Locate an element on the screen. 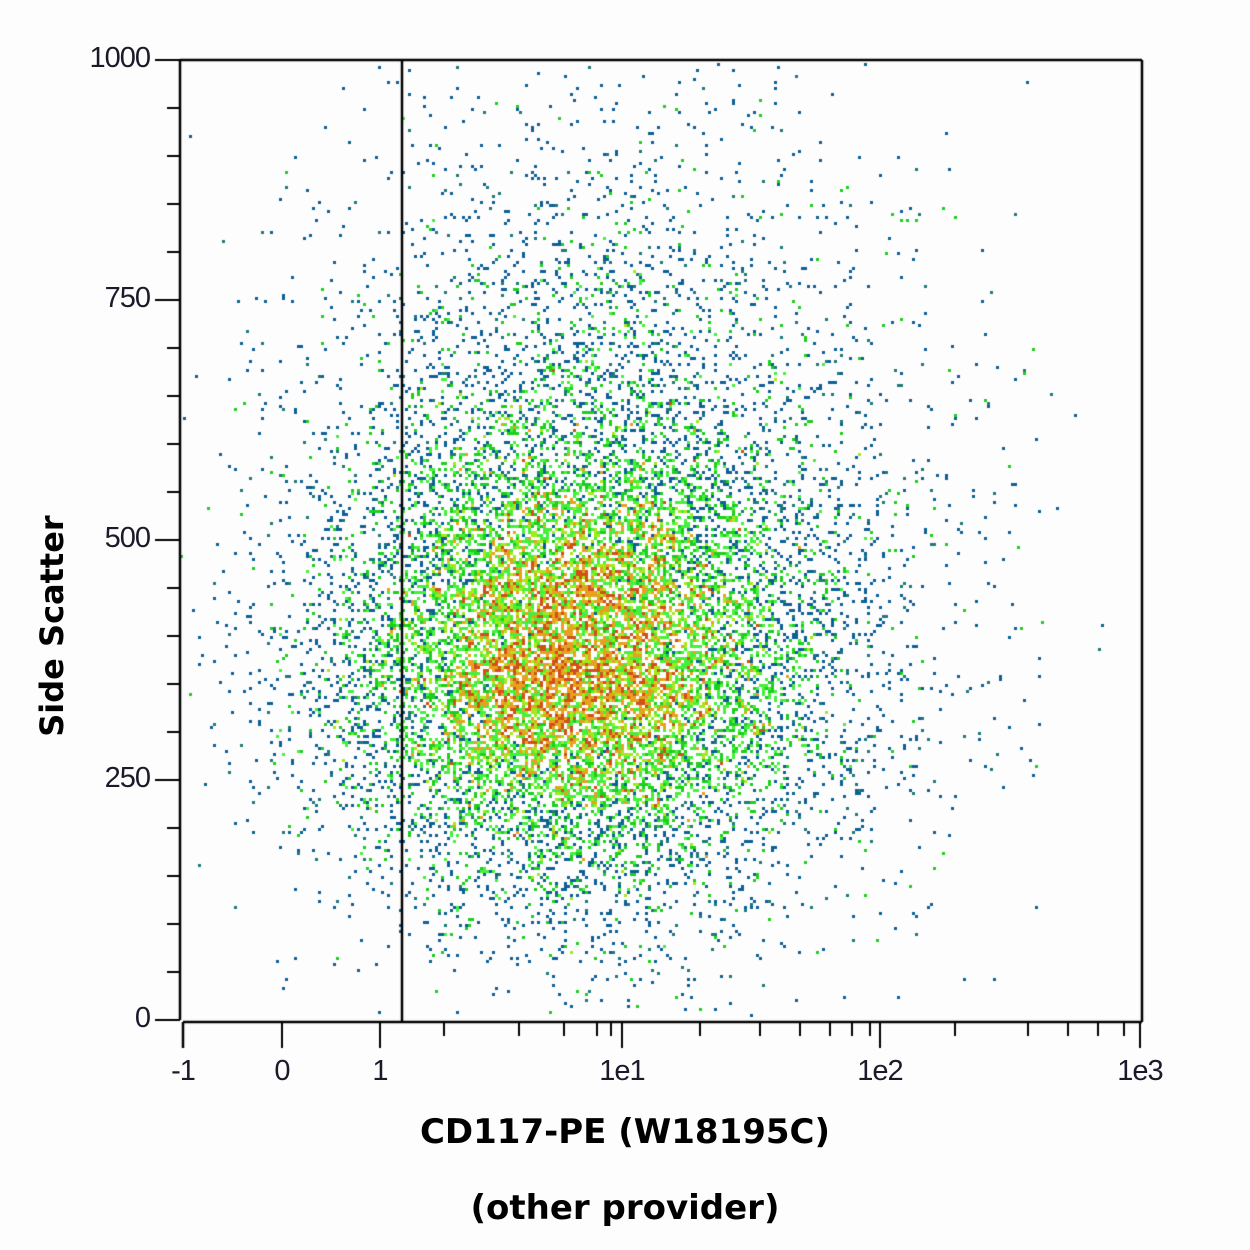 This screenshot has height=1250, width=1250. y-tick-label: 1000 is located at coordinates (120, 58).